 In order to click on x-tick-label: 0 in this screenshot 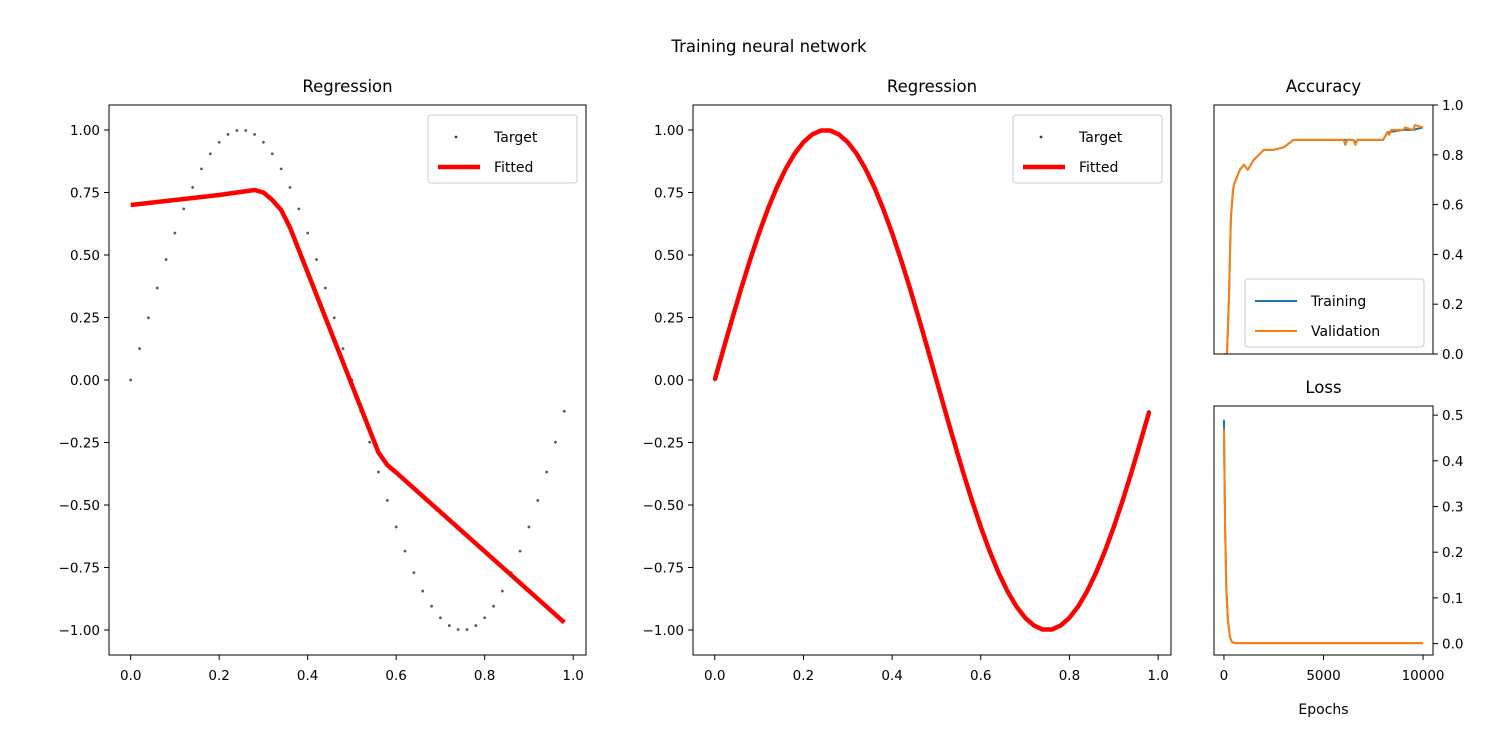, I will do `click(1224, 676)`.